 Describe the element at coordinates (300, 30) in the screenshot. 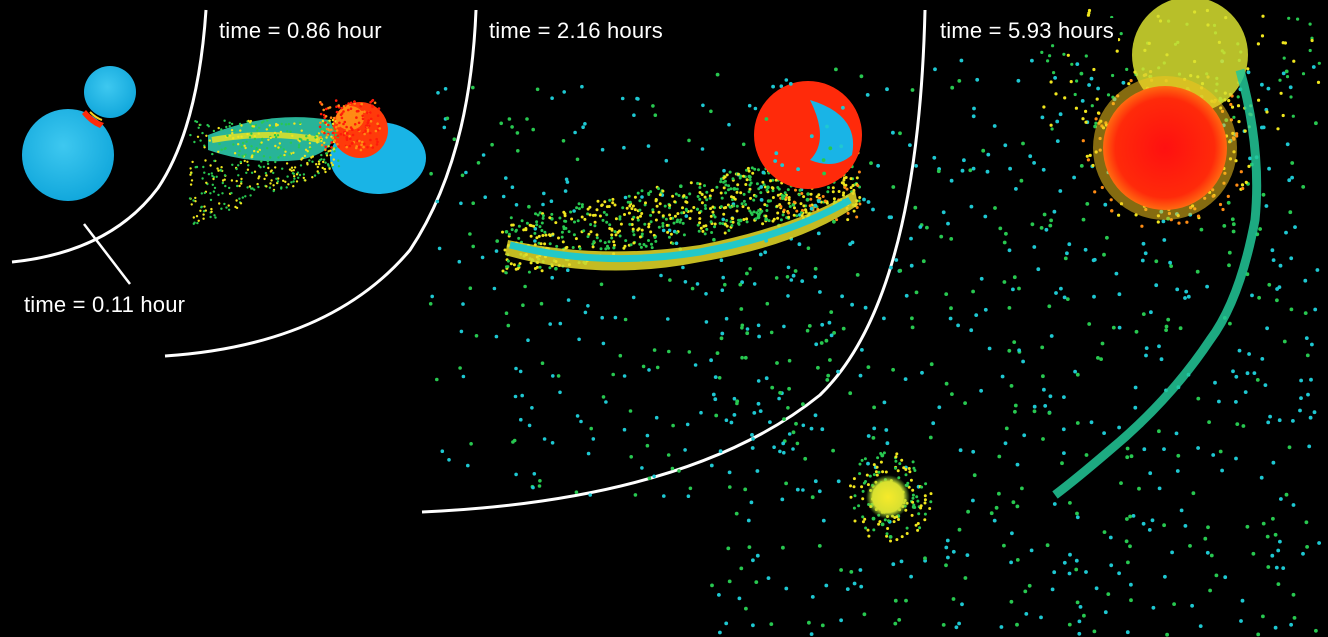

I see `time-label-0-86: time = 0.86 hour` at that location.